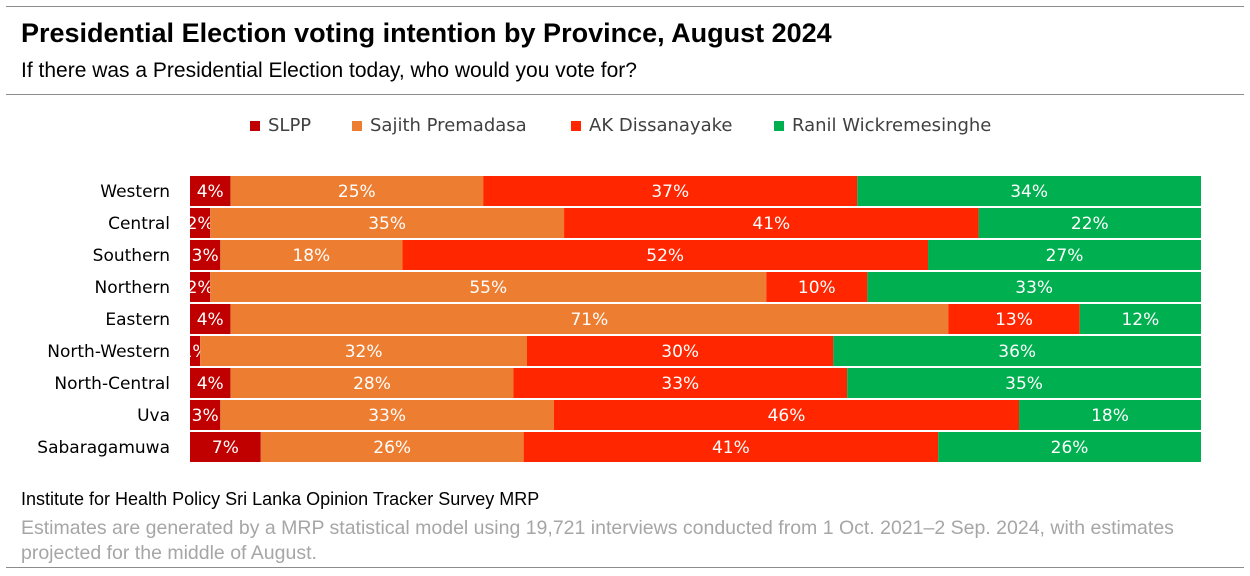 This screenshot has width=1250, height=576. I want to click on data-label-north-central-slpp: 4%, so click(210, 384).